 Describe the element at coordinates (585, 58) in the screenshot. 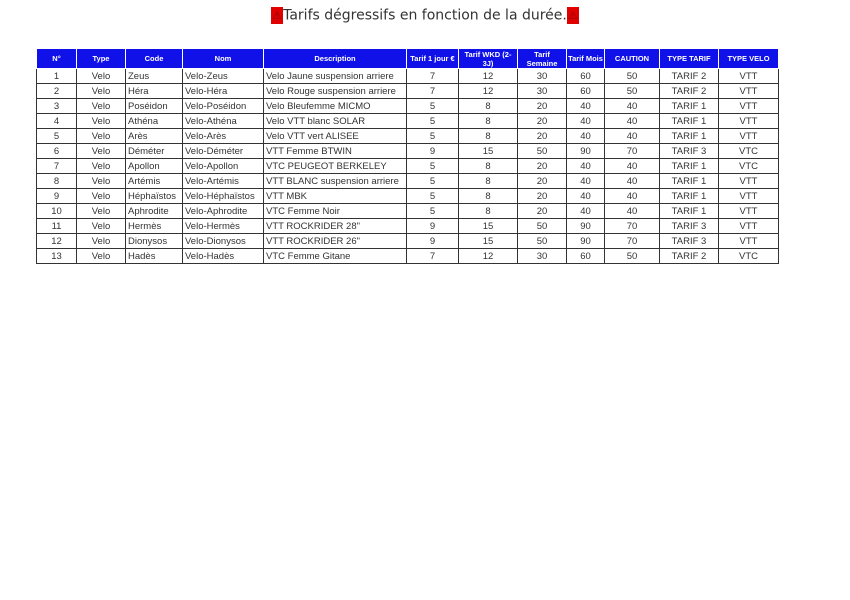

I see `column-header: Tarif Mois` at that location.